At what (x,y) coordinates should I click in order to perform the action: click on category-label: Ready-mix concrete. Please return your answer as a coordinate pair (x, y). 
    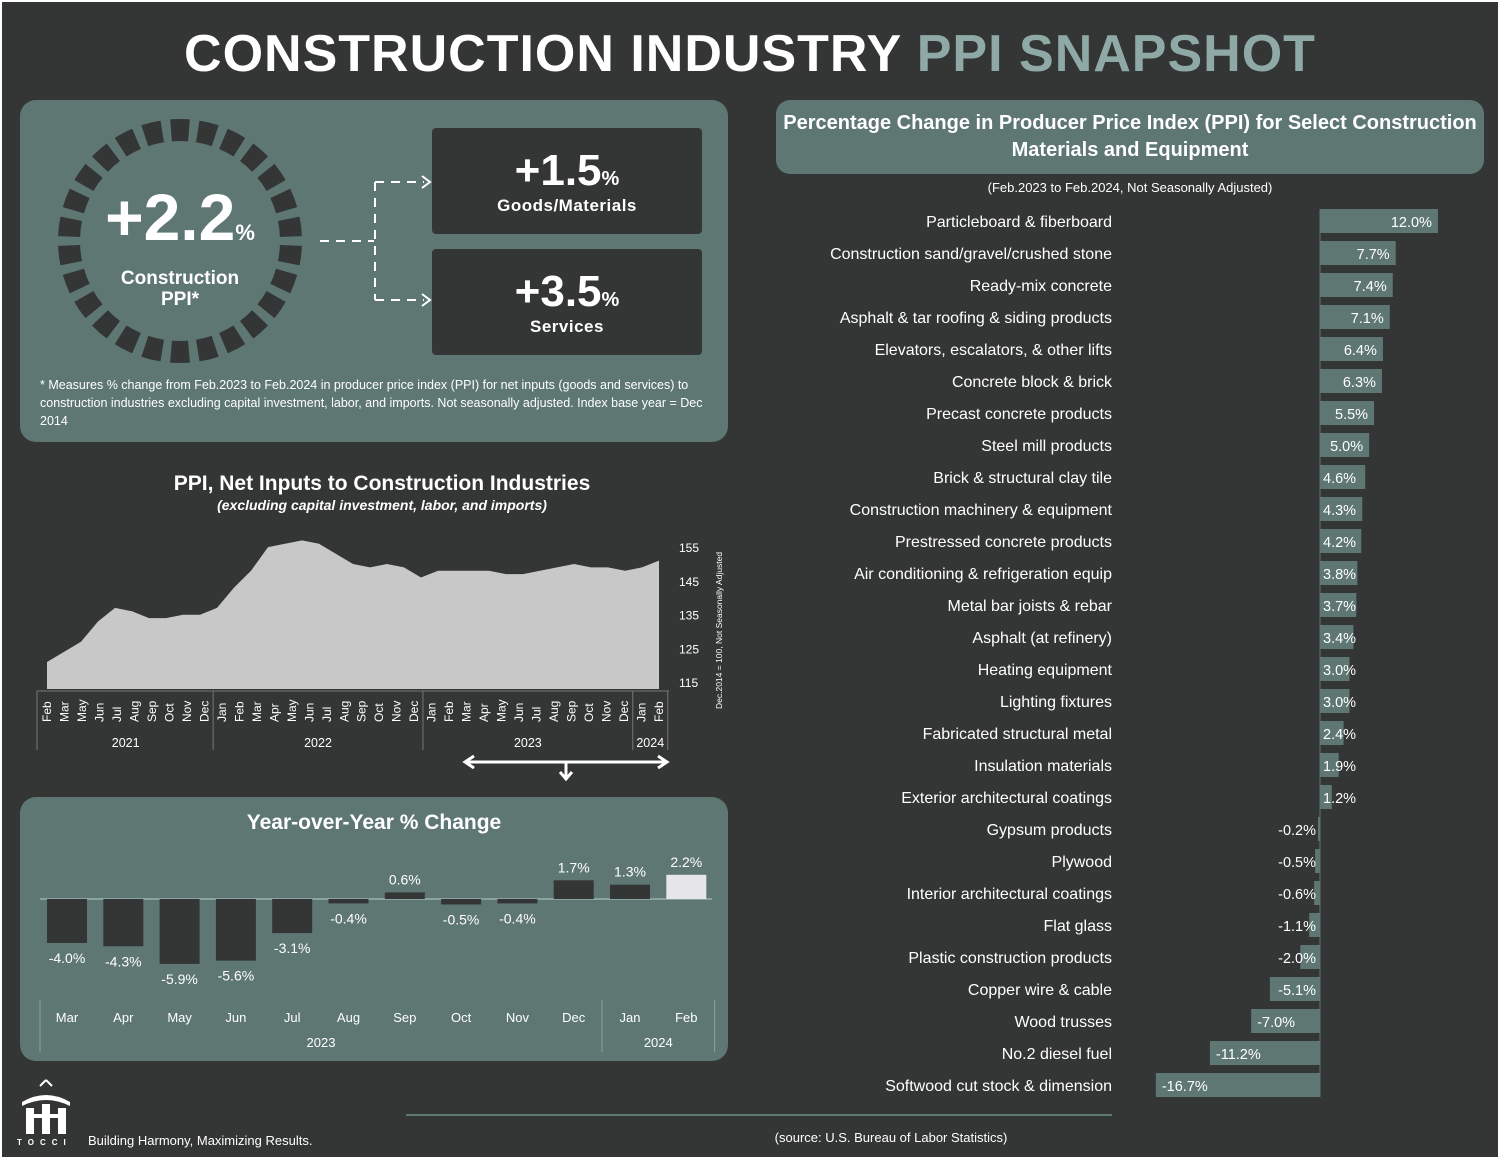
    Looking at the image, I should click on (1041, 286).